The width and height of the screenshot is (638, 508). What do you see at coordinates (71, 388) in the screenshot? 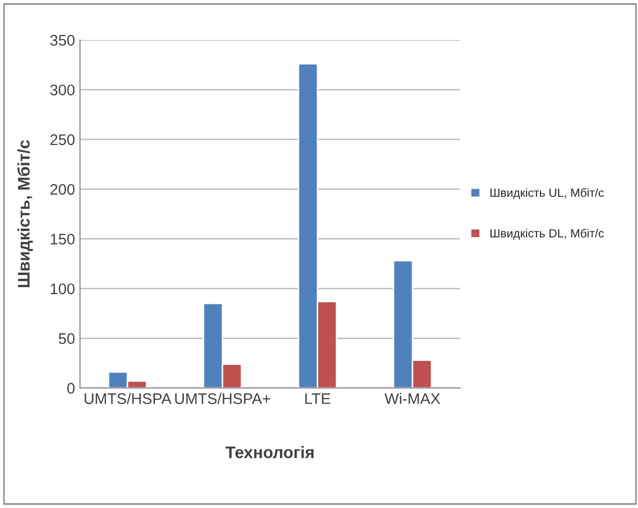
I see `y-tick-label: 0` at bounding box center [71, 388].